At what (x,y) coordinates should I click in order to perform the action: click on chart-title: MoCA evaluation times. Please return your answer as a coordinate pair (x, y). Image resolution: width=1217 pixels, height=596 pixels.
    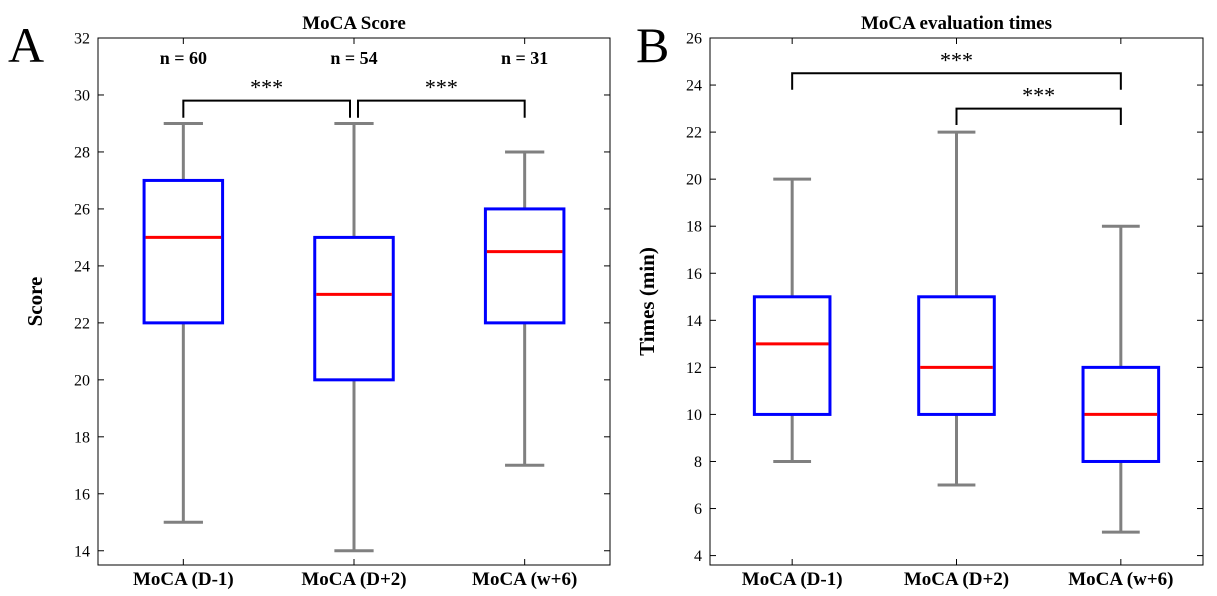
    Looking at the image, I should click on (956, 23).